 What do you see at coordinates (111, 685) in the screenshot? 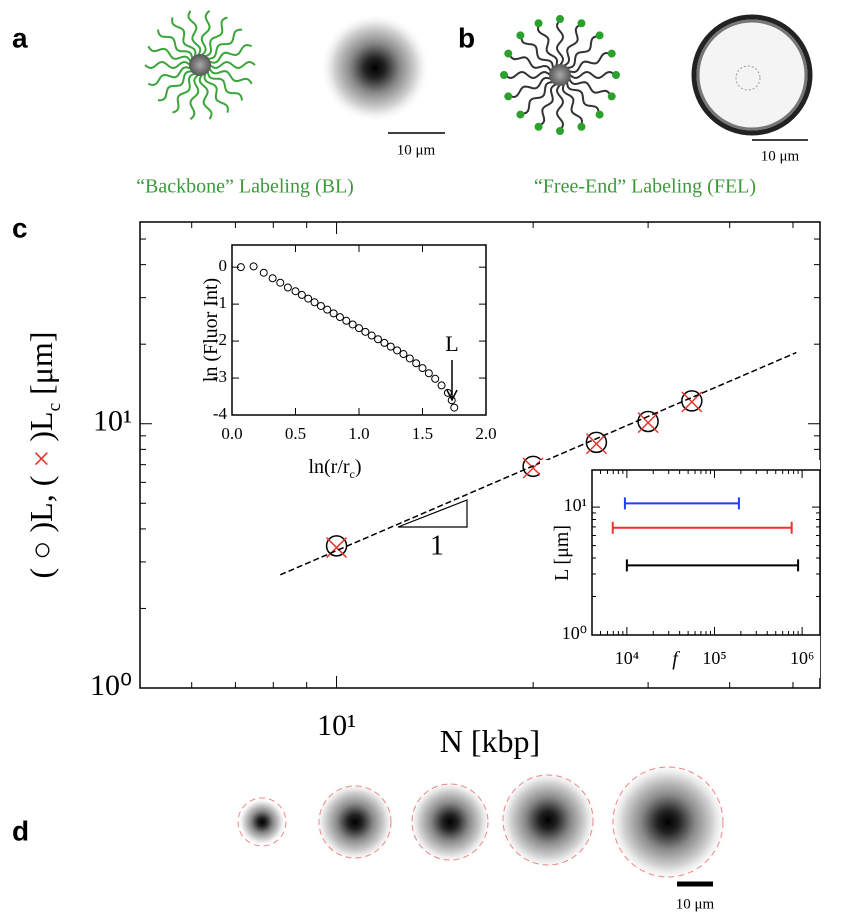
I see `y-tick-label: 10⁰` at bounding box center [111, 685].